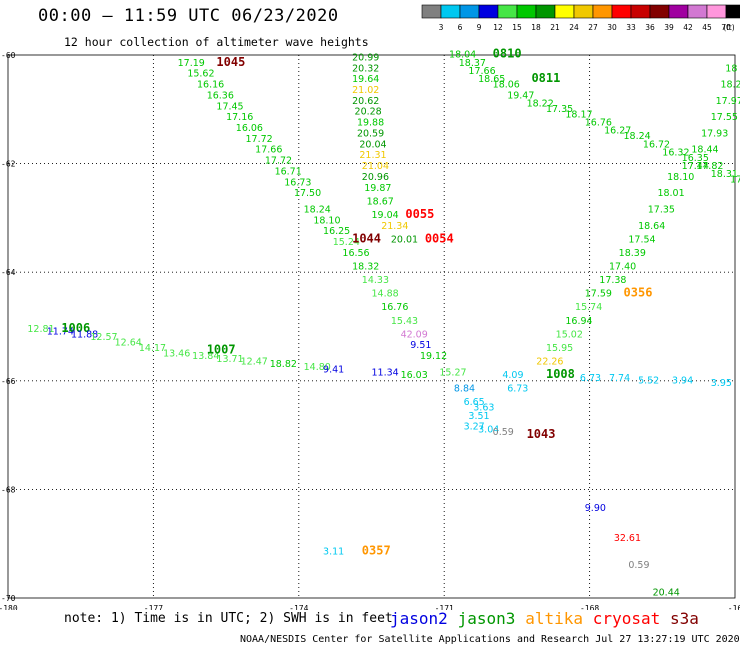  What do you see at coordinates (220, 95) in the screenshot?
I see `wave-height-point: 16.36` at bounding box center [220, 95].